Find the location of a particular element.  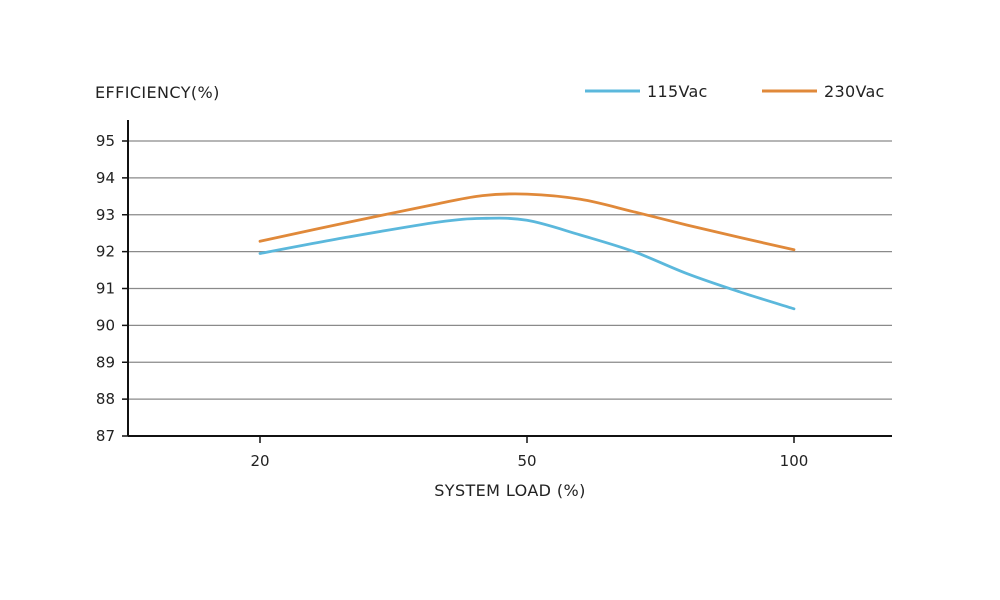

x-tick-label: 100 is located at coordinates (794, 461).